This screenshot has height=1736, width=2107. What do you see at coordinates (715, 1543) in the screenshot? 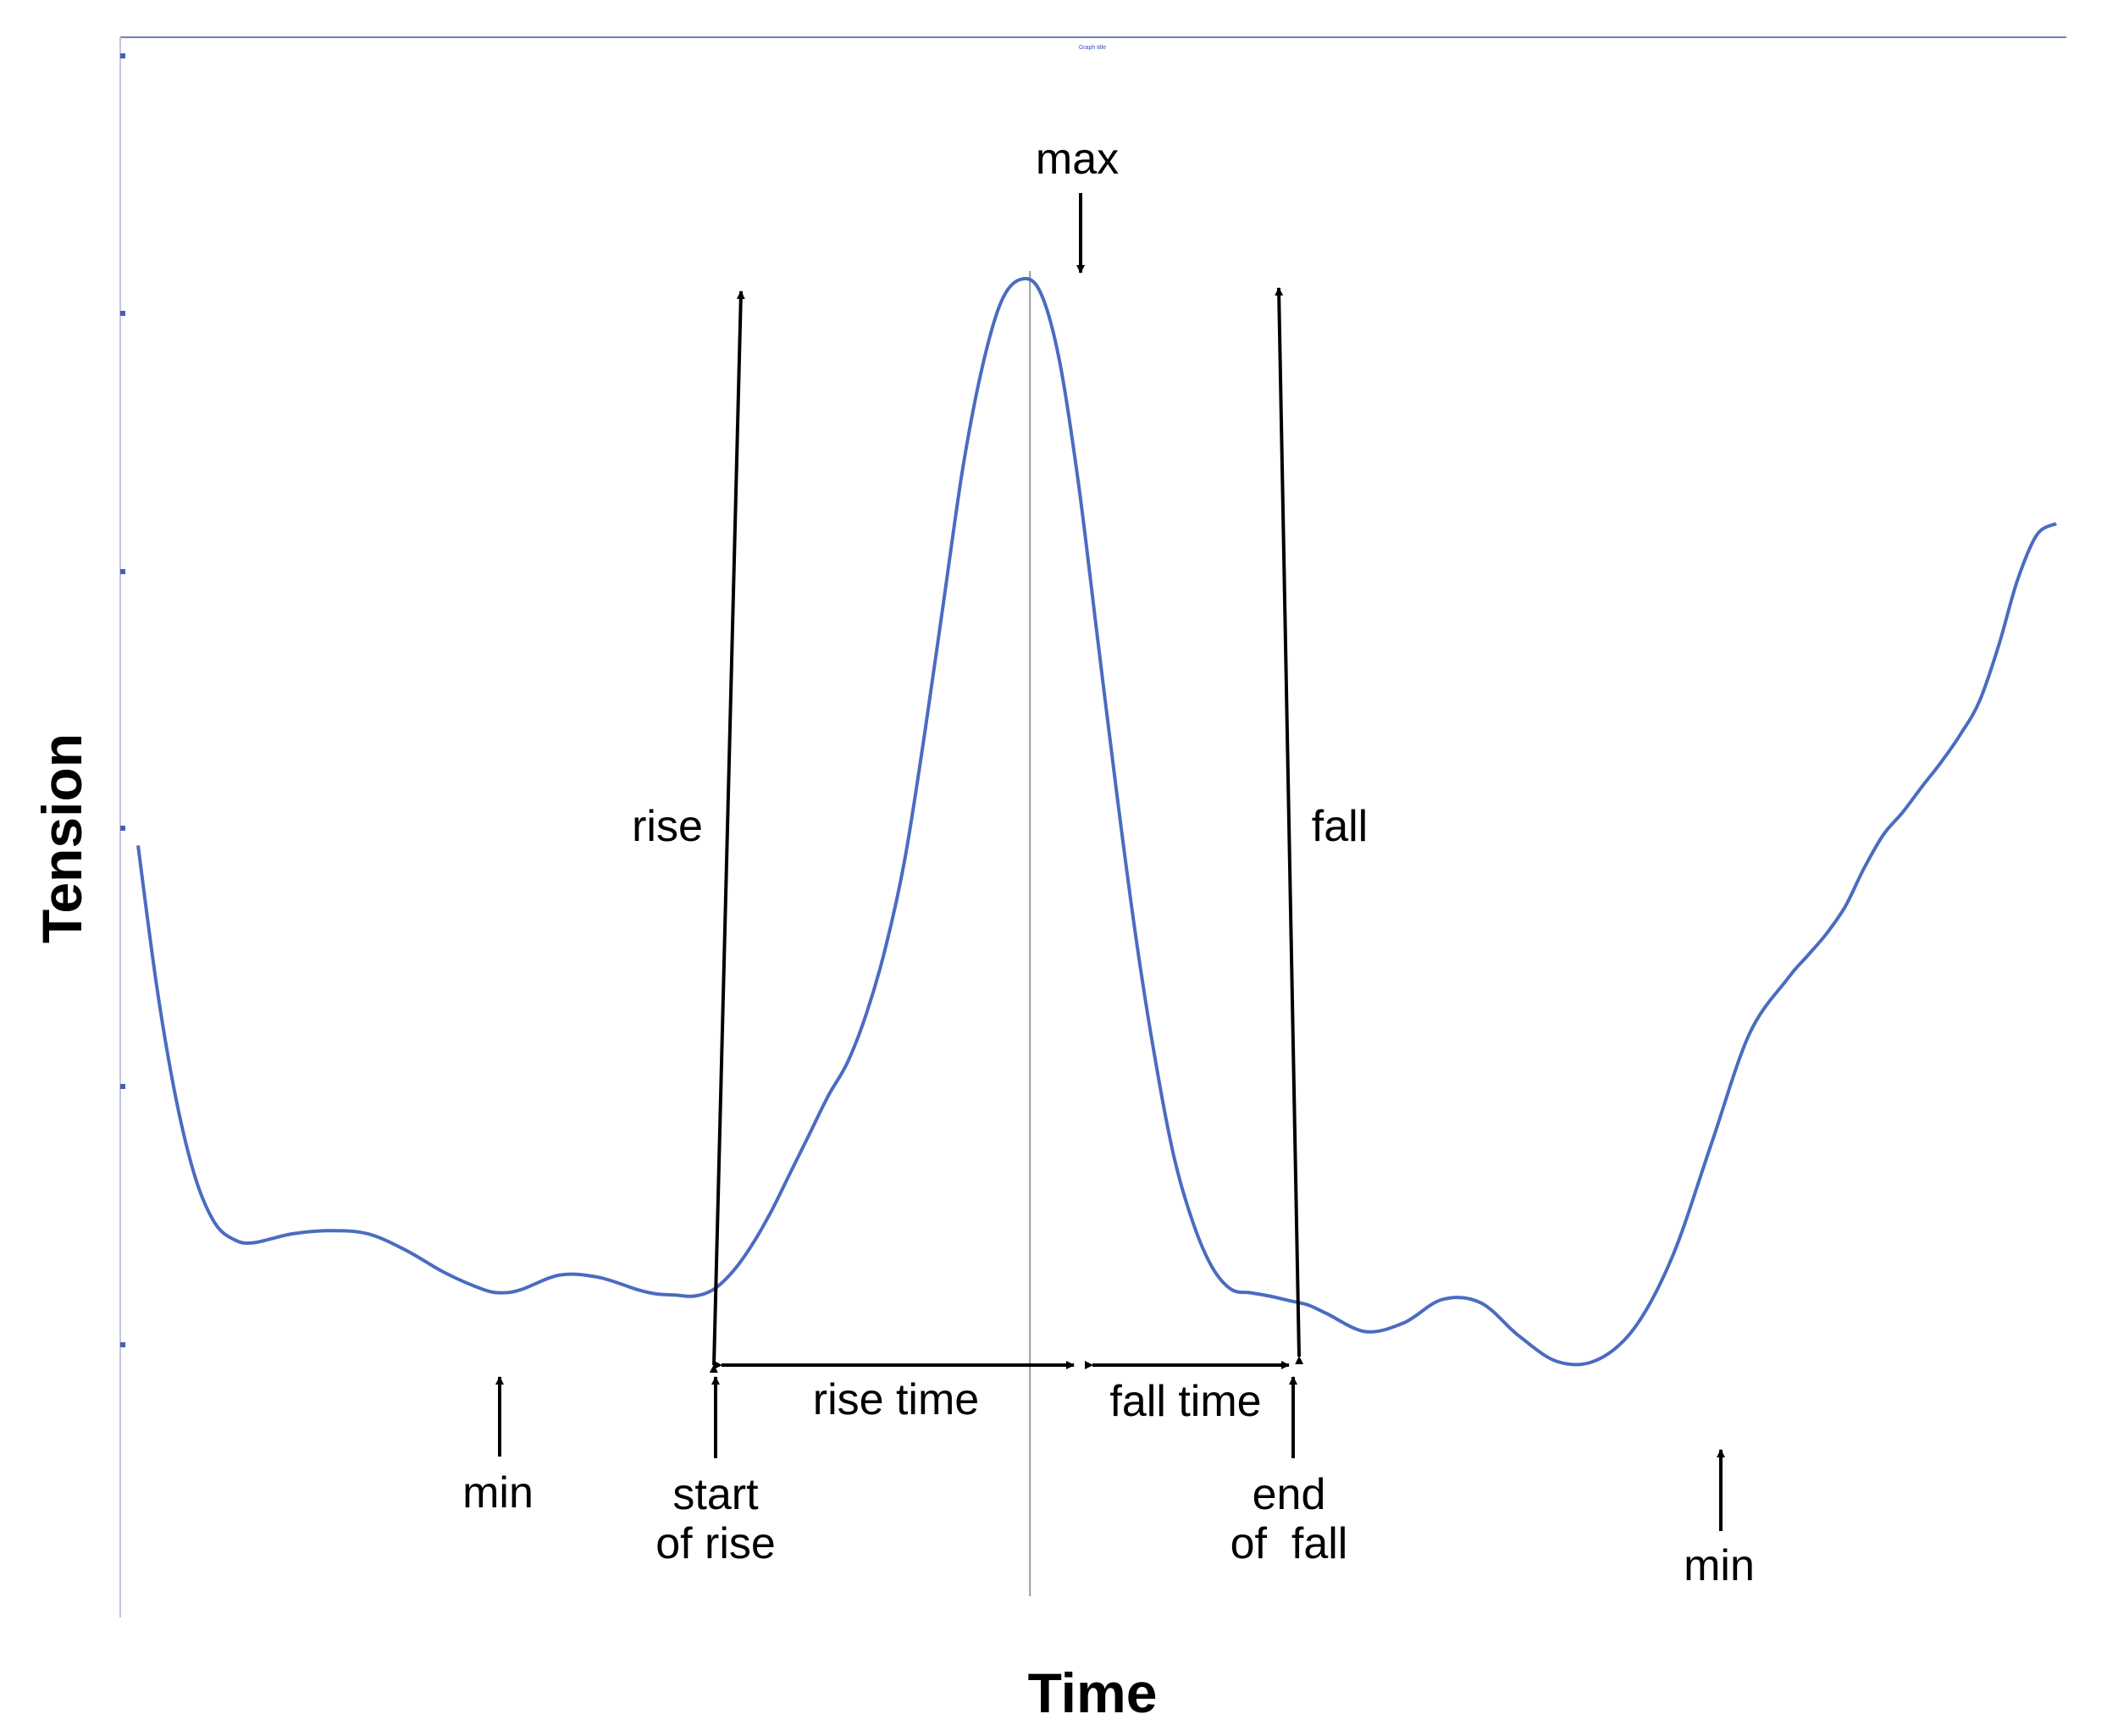
I see `start-of-rise-label-line2: of rise` at bounding box center [715, 1543].